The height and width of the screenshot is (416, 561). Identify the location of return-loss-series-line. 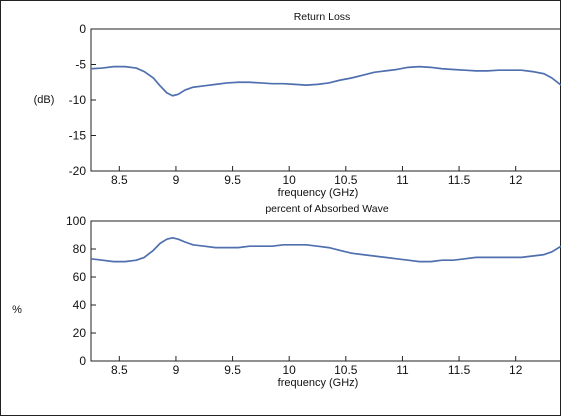
(325, 81).